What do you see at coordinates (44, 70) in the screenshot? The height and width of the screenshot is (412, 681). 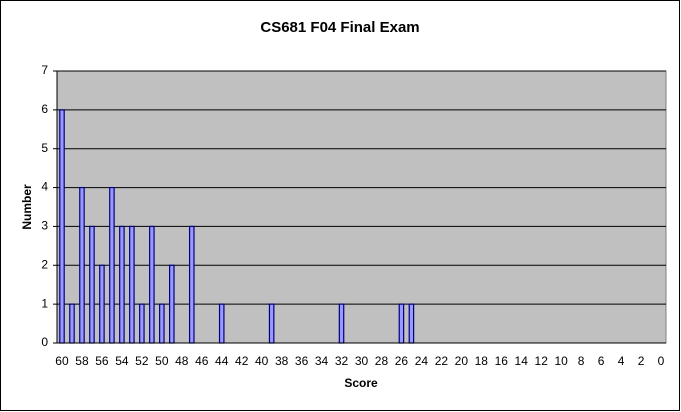 I see `y-tick-label: 7` at bounding box center [44, 70].